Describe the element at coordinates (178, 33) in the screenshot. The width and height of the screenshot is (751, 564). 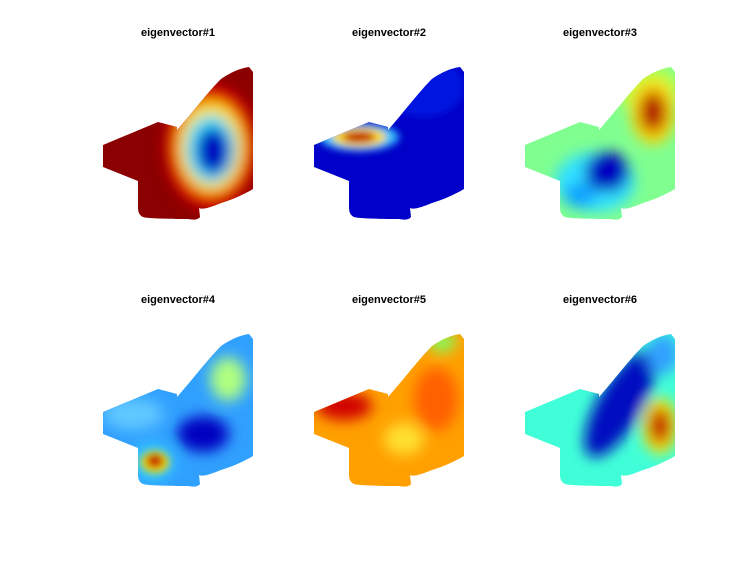
I see `panel-title: eigenvector#1` at that location.